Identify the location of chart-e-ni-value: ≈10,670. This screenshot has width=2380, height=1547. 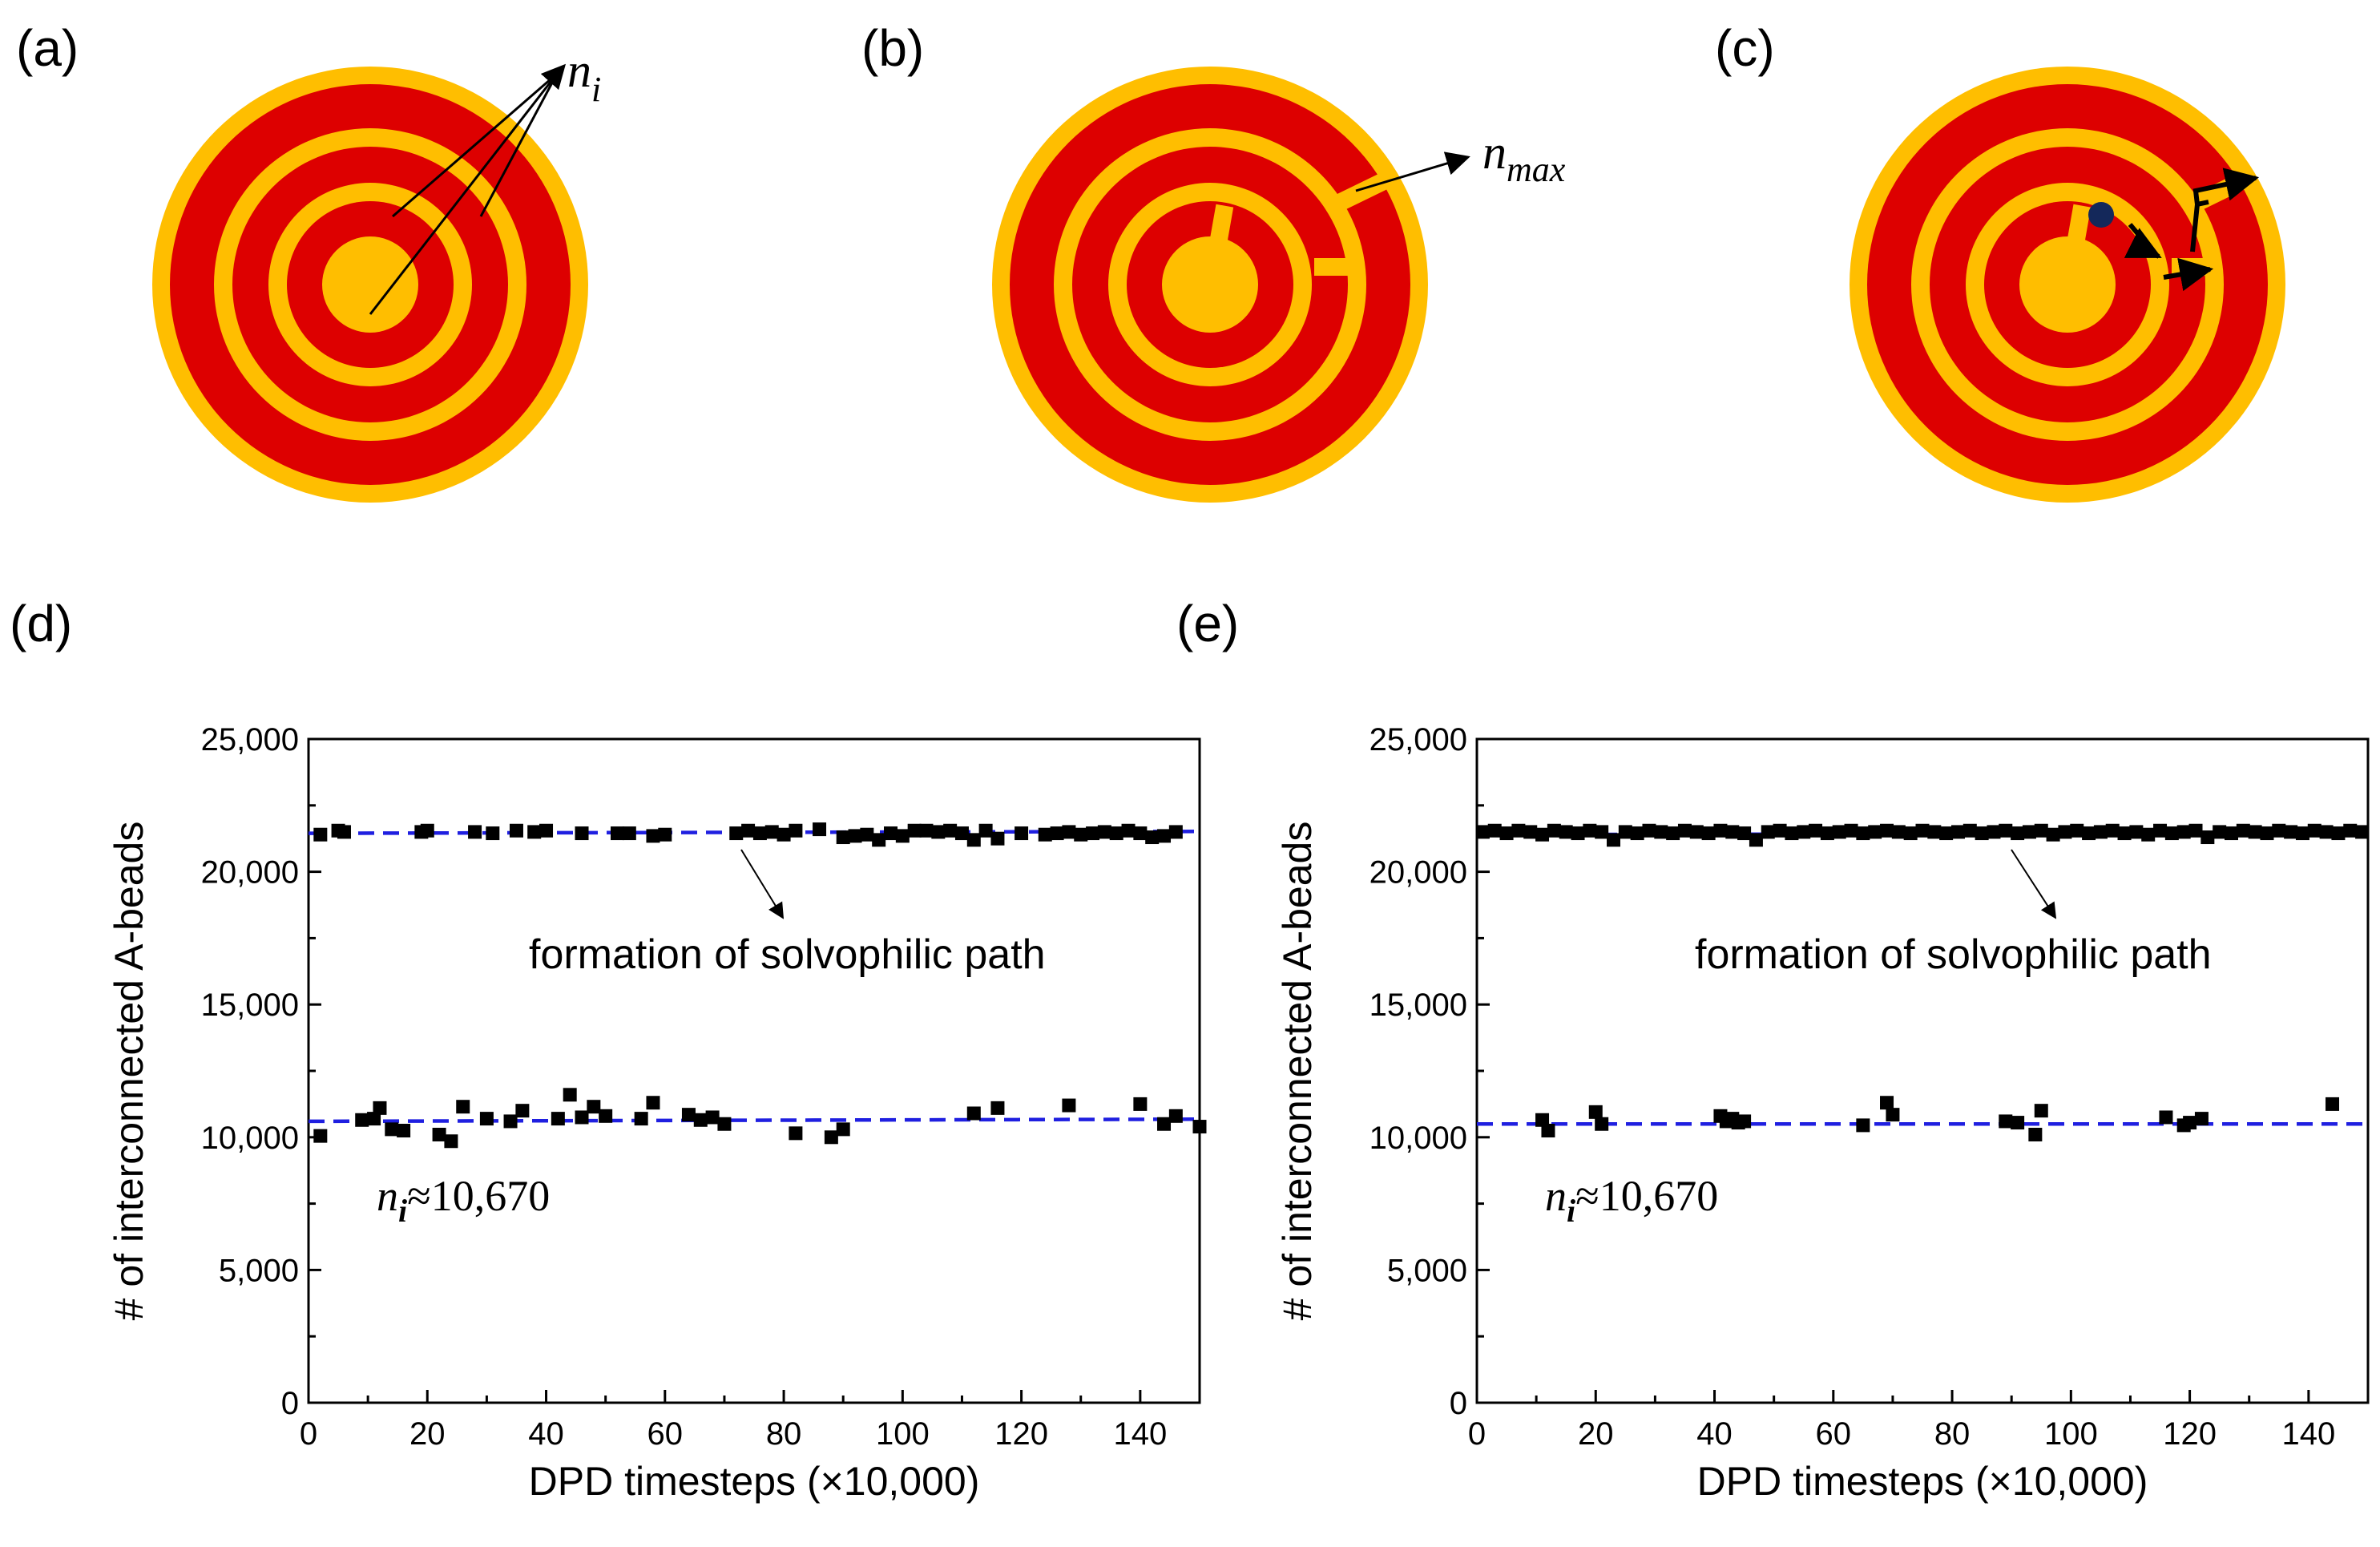
(1647, 1196).